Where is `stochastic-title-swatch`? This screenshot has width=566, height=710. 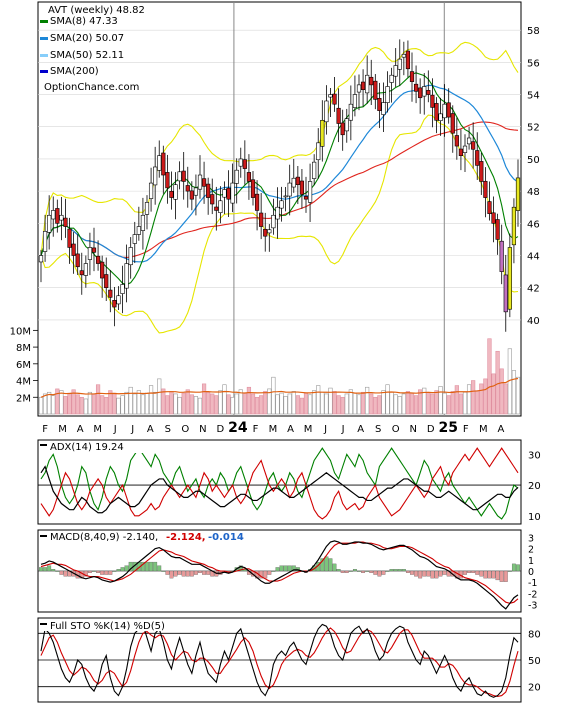
stochastic-title-swatch is located at coordinates (43, 624).